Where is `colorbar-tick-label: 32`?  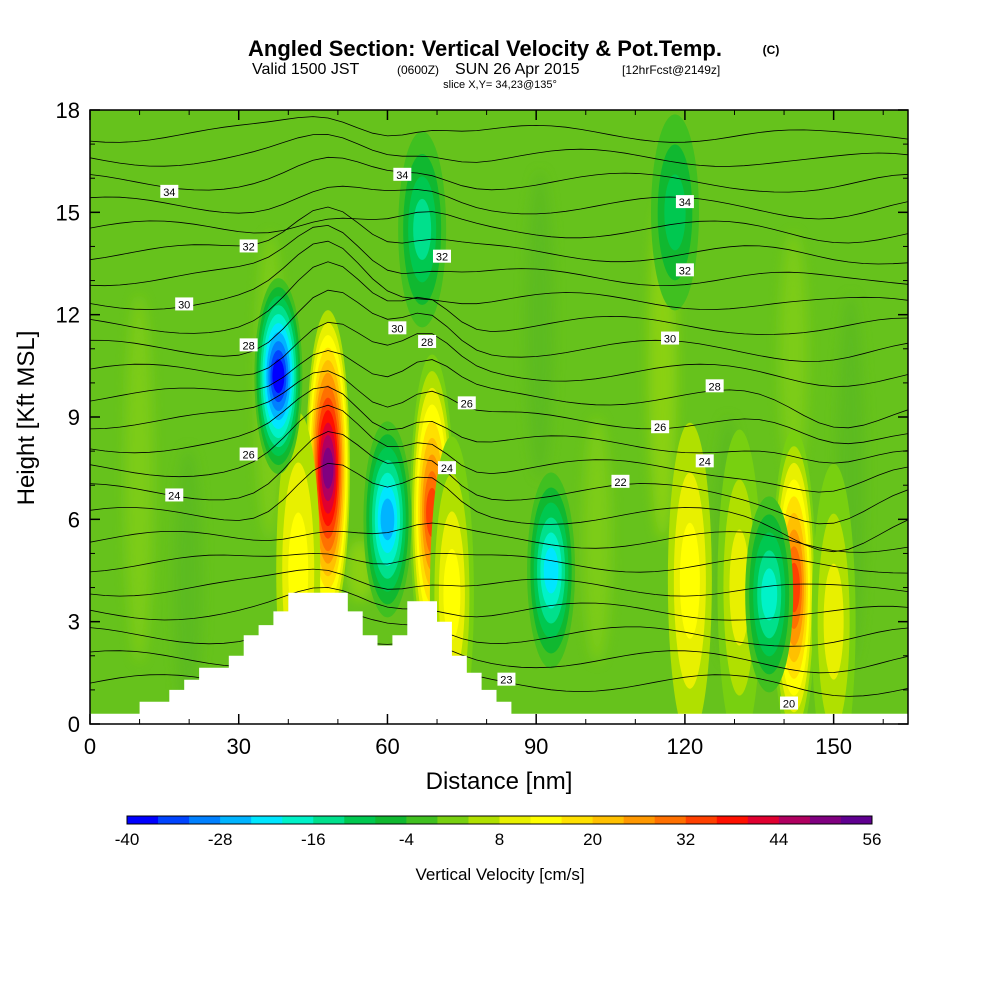 colorbar-tick-label: 32 is located at coordinates (685, 839).